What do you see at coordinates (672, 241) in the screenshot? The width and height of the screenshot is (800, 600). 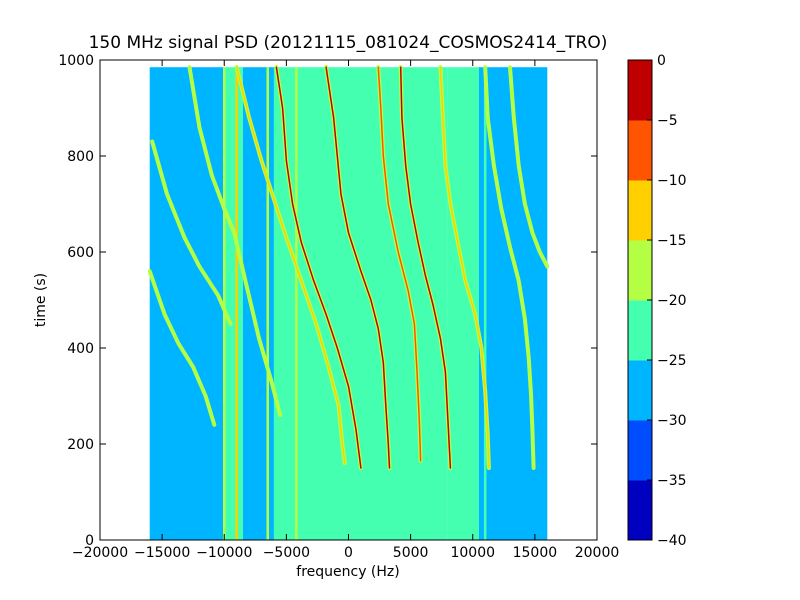 I see `colorbar-tick-label: −15` at bounding box center [672, 241].